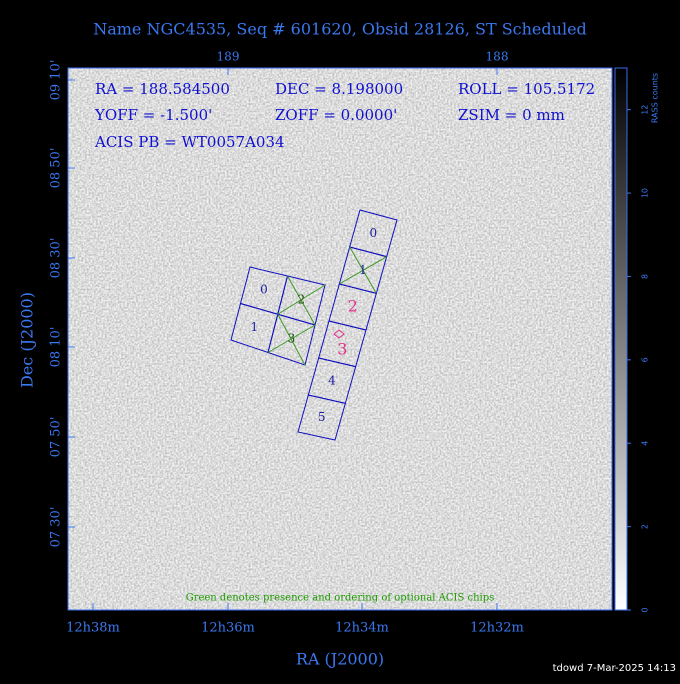 This screenshot has height=684, width=680. Describe the element at coordinates (645, 110) in the screenshot. I see `colorbar-tick-label: 12` at that location.